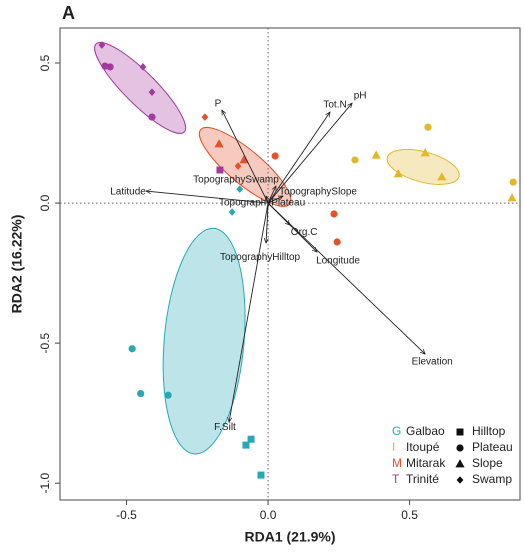 The width and height of the screenshot is (524, 557). Describe the element at coordinates (334, 105) in the screenshot. I see `arrow-label: Tot.N` at that location.